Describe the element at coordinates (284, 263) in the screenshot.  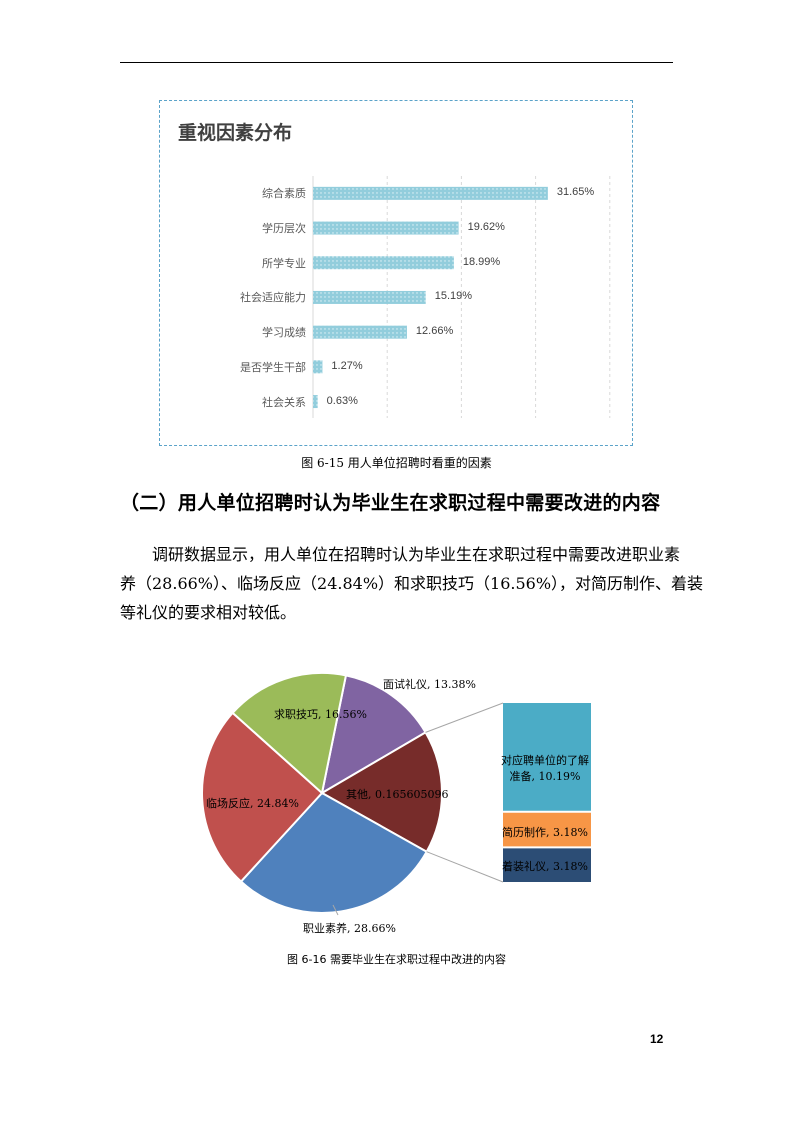
I see `category-label: 所学专业` at that location.